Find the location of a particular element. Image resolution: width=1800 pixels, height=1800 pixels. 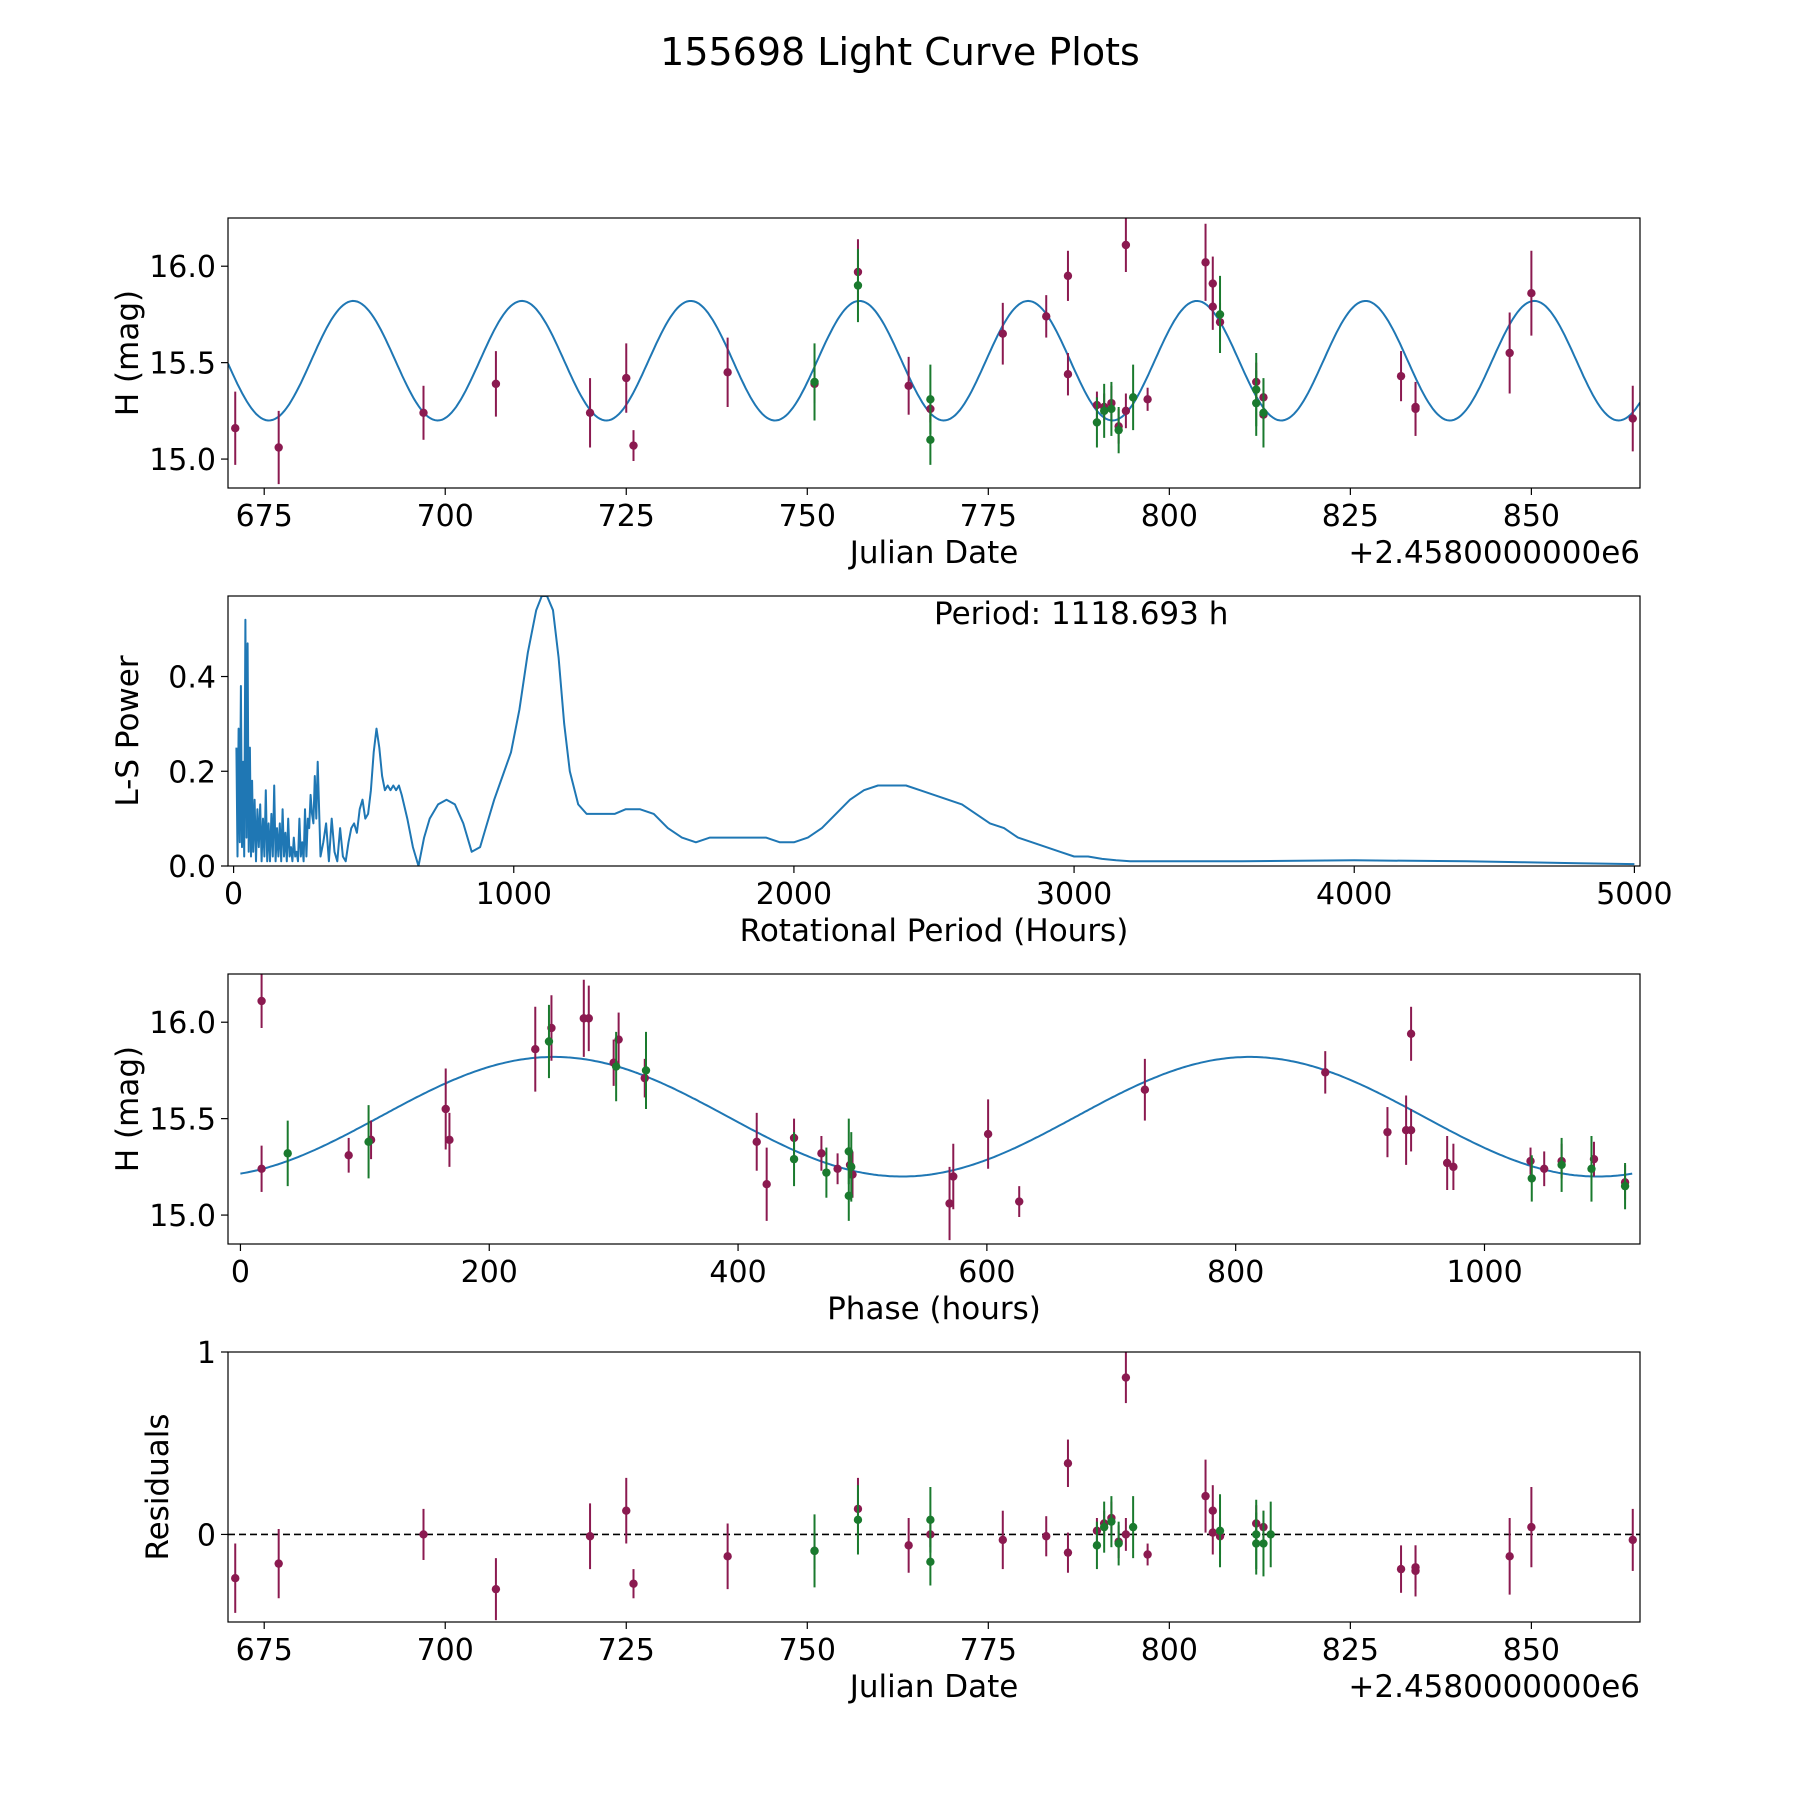

figure-title: 155698 Light Curve Plots is located at coordinates (900, 52).